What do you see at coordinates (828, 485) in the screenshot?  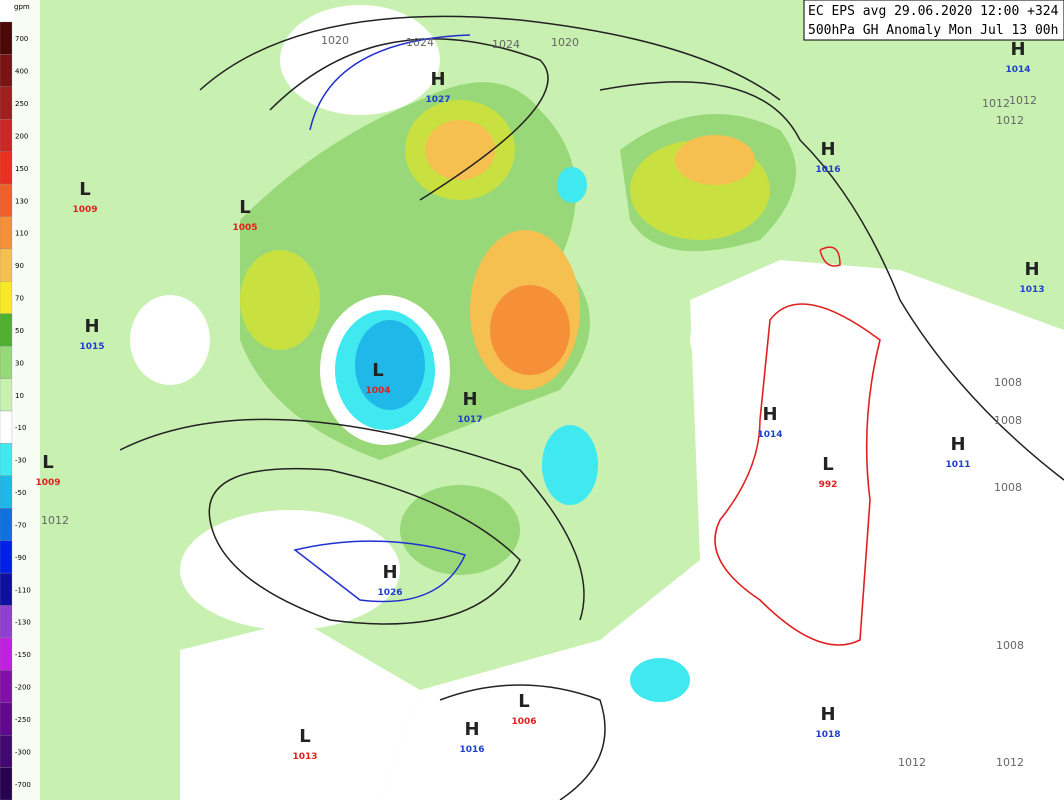 I see `center-value: 992` at bounding box center [828, 485].